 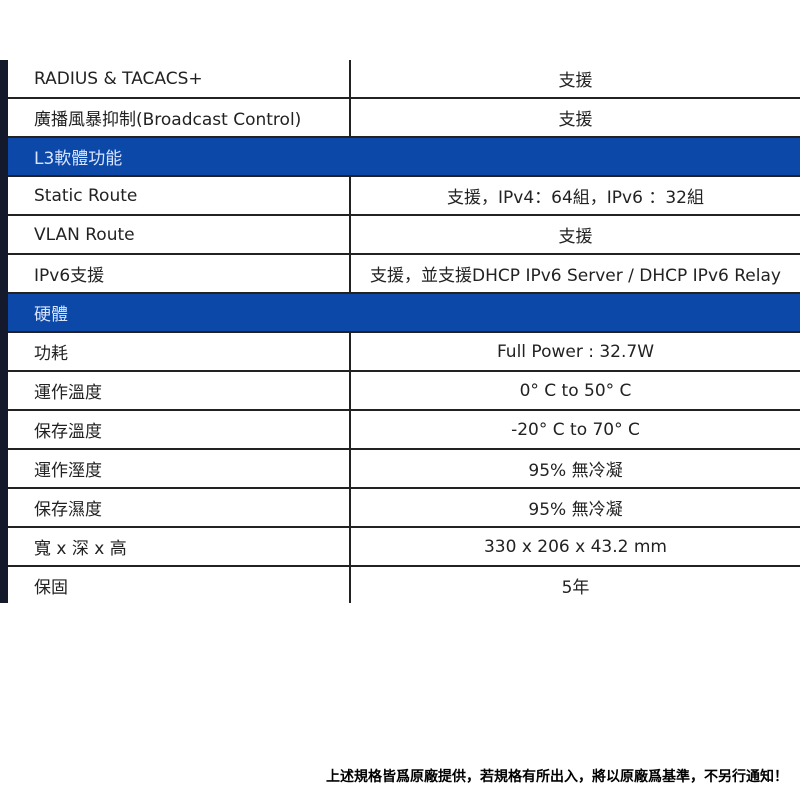 What do you see at coordinates (404, 469) in the screenshot?
I see `spec-row: 運作溼度 95% 無冷凝` at bounding box center [404, 469].